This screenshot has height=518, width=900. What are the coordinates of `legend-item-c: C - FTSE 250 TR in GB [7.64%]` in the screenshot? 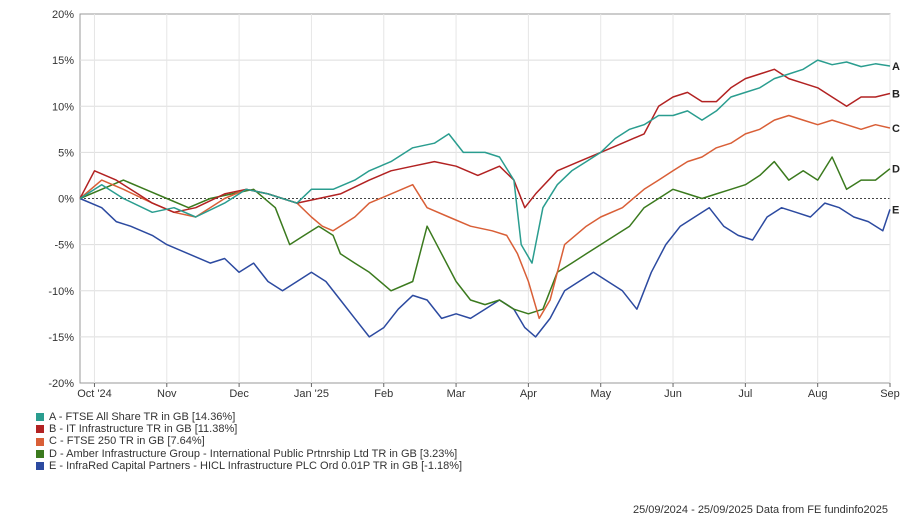 It's located at (249, 441).